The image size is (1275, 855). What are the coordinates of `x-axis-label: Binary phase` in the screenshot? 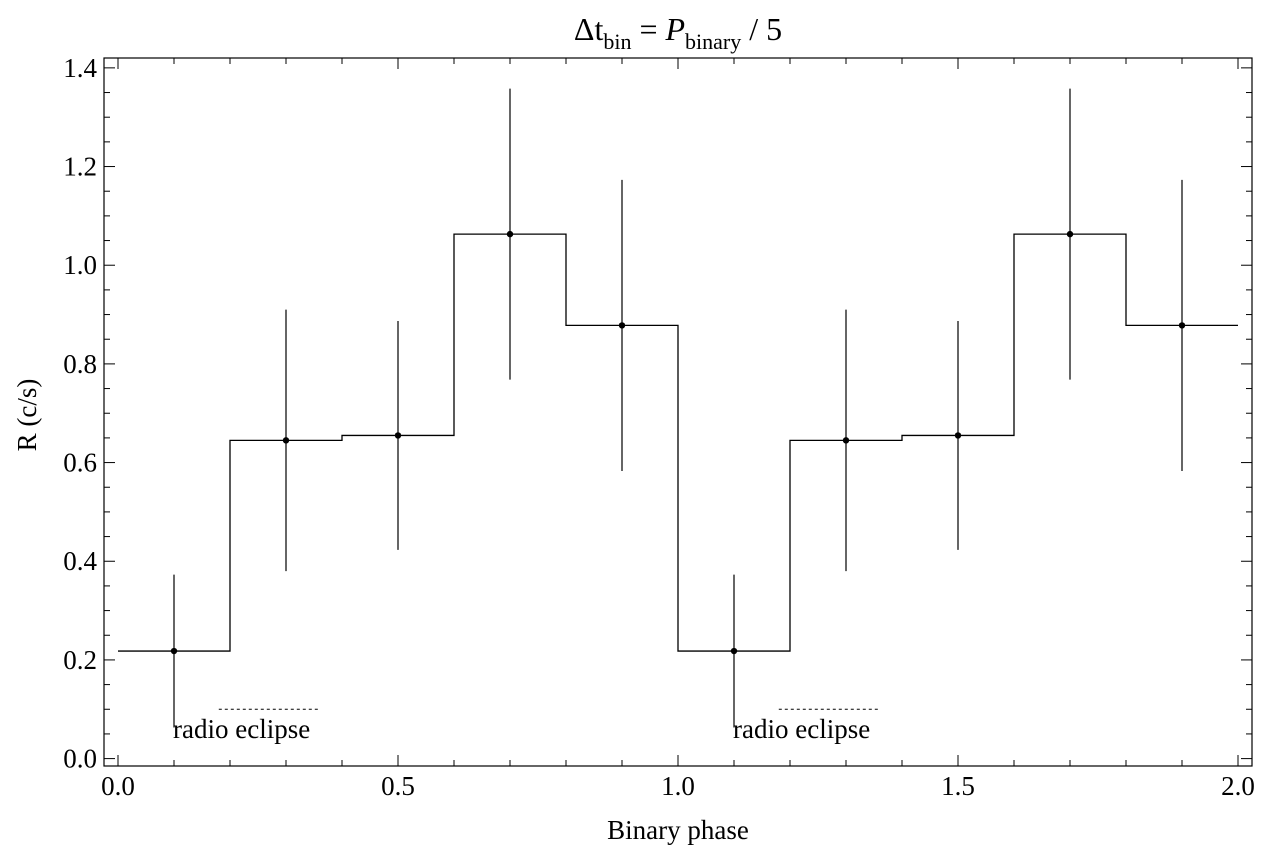 It's located at (678, 830).